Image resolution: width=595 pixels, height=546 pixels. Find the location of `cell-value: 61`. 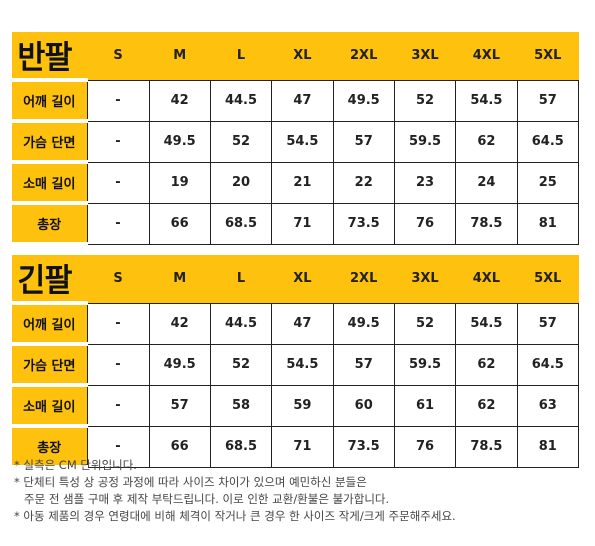

cell-value: 61 is located at coordinates (425, 405).